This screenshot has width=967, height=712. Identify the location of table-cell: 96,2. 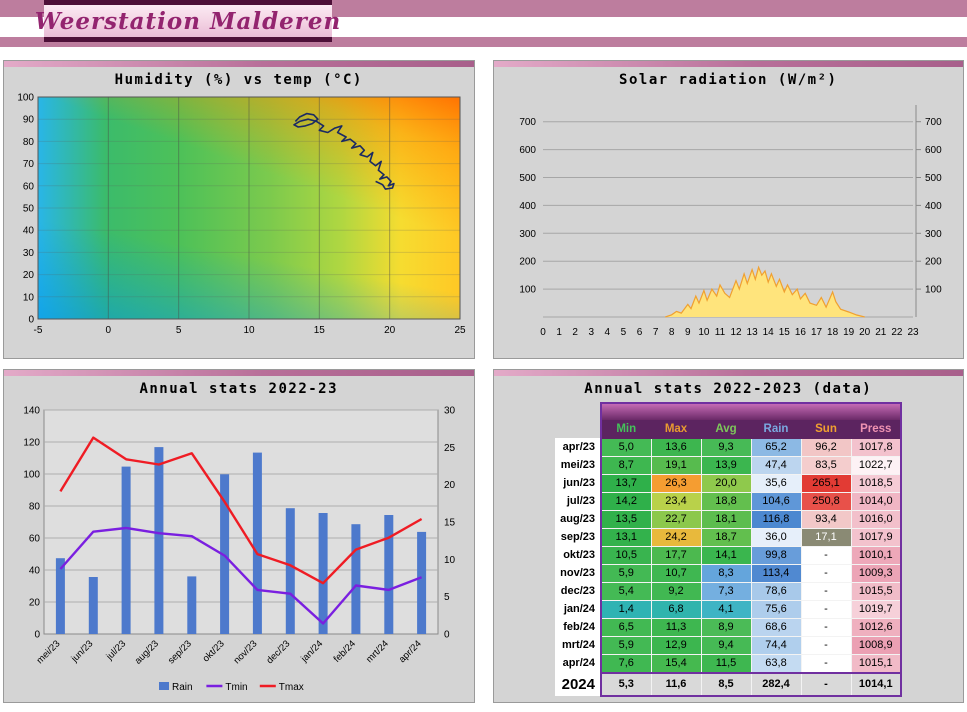
(826, 447).